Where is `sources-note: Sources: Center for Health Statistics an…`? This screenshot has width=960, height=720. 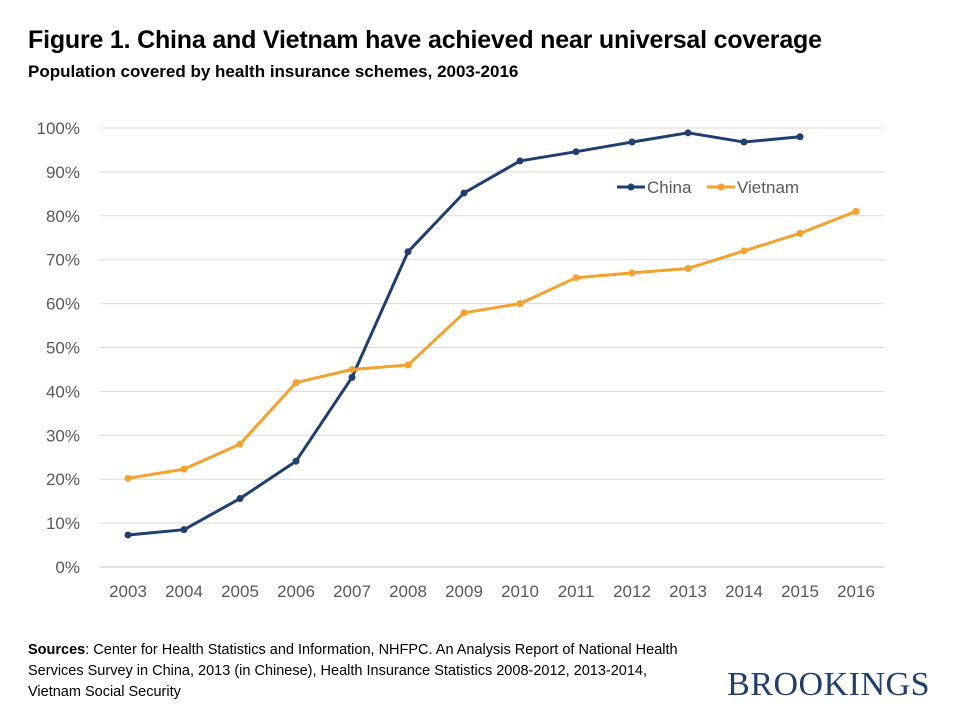
sources-note: Sources: Center for Health Statistics an… is located at coordinates (353, 671).